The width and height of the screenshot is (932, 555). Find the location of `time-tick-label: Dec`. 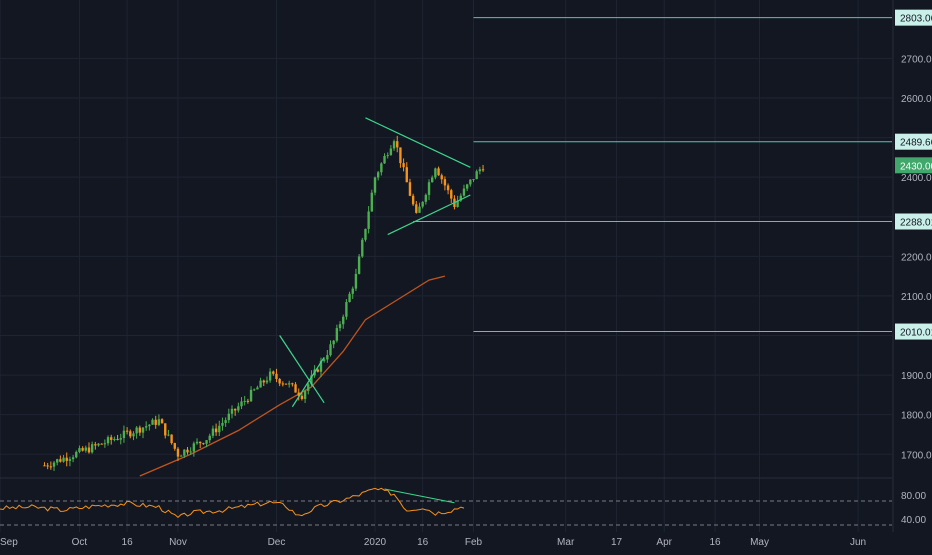

time-tick-label: Dec is located at coordinates (277, 542).